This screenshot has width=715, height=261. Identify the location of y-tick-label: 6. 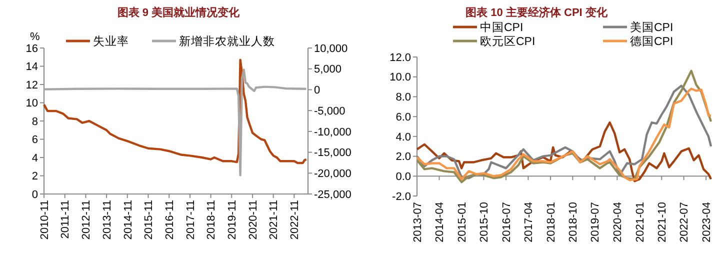
(35, 140).